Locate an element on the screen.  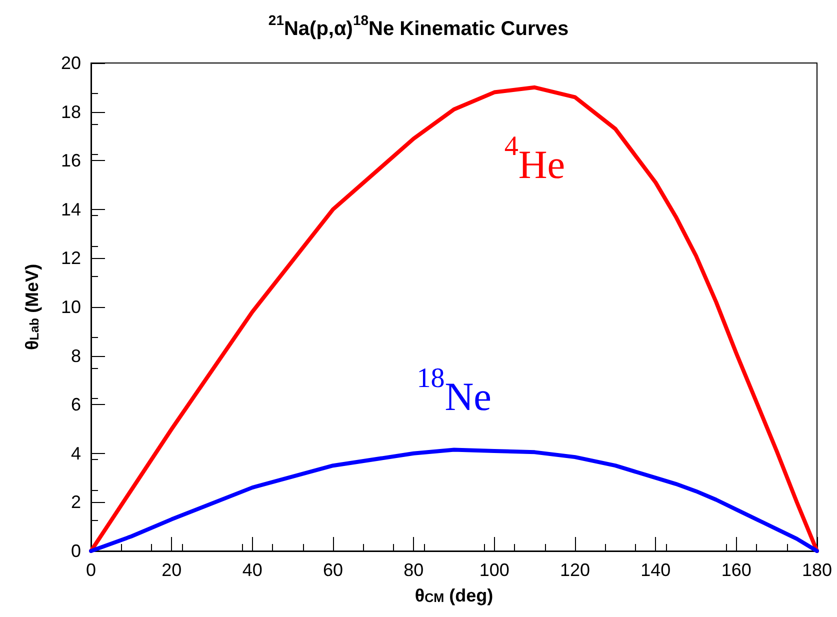
y-tick-label: 10 is located at coordinates (70, 307).